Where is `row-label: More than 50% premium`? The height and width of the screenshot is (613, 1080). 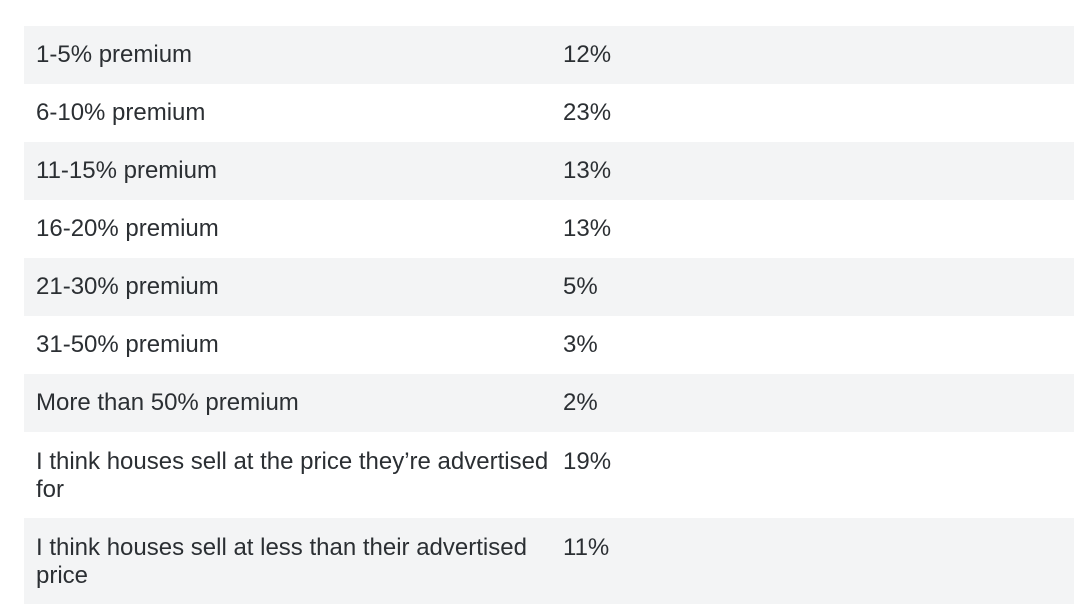
row-label: More than 50% premium is located at coordinates (167, 402).